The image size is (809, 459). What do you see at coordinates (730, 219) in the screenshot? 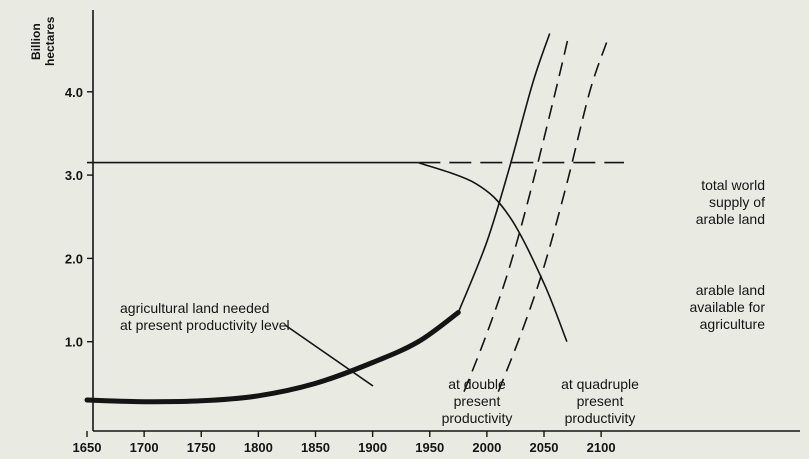
I see `annotation-total-supply-line: arable land` at bounding box center [730, 219].